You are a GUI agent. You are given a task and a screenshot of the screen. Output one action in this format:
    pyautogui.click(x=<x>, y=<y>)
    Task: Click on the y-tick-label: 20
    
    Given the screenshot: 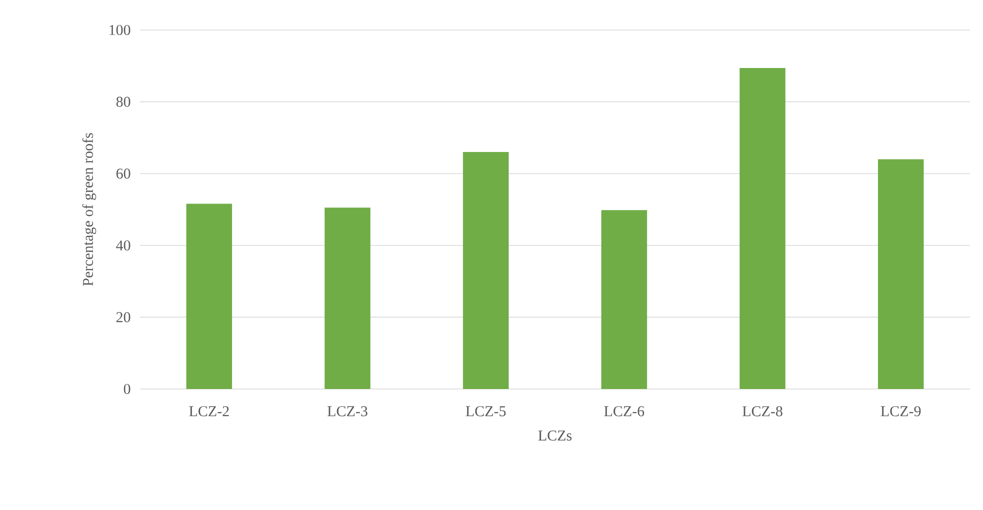 What is the action you would take?
    pyautogui.click(x=123, y=317)
    